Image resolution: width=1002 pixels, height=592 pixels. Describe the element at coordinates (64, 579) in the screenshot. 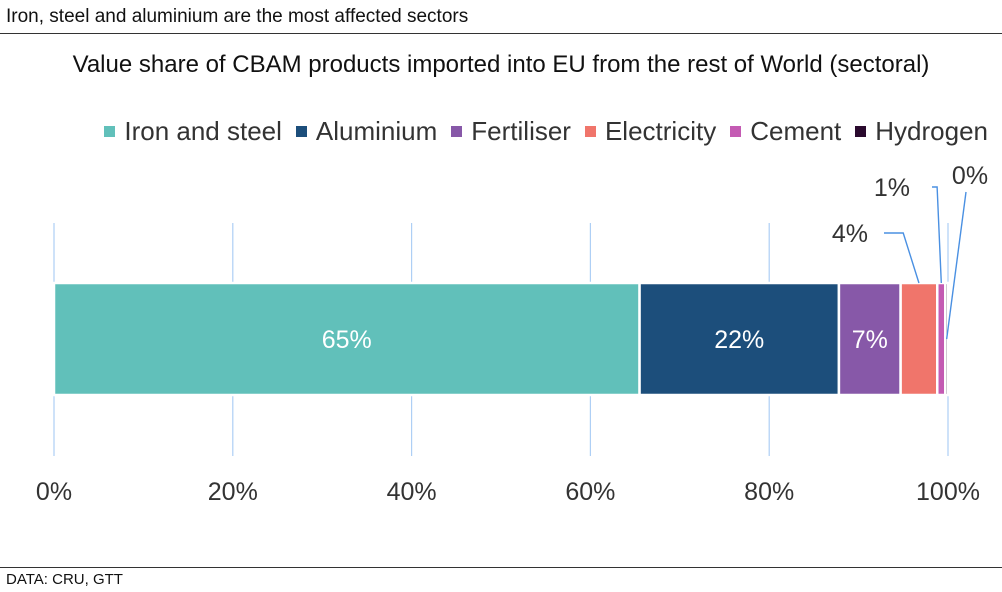

I see `source-note: DATA: CRU, GTT` at that location.